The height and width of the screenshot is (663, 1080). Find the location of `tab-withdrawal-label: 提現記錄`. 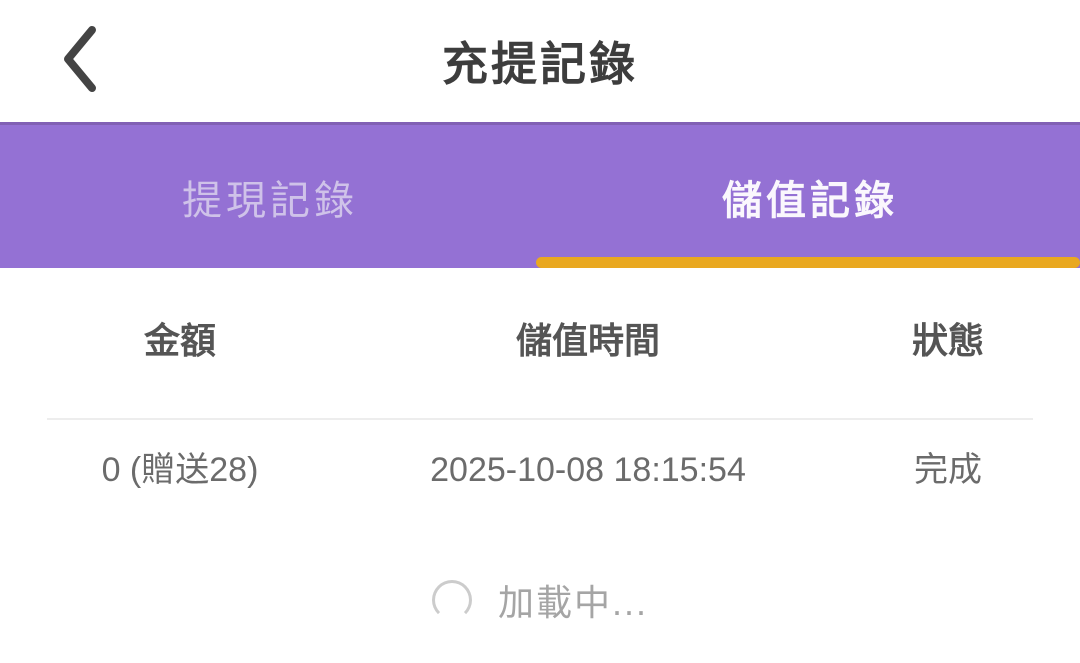

tab-withdrawal-label: 提現記錄 is located at coordinates (270, 200).